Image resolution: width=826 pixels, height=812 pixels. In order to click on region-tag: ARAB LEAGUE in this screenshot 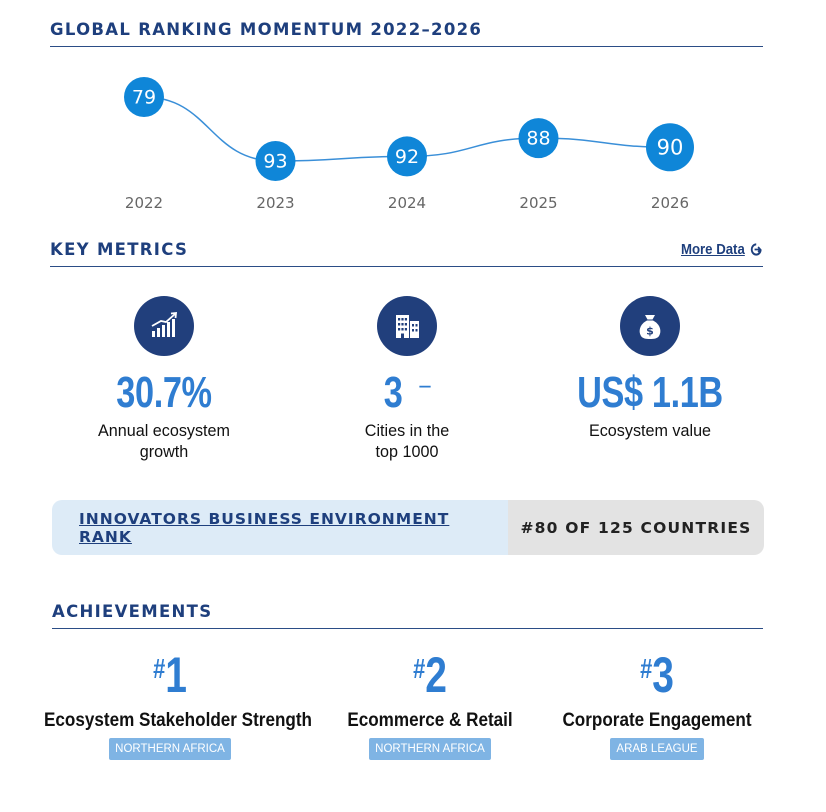, I will do `click(657, 749)`.